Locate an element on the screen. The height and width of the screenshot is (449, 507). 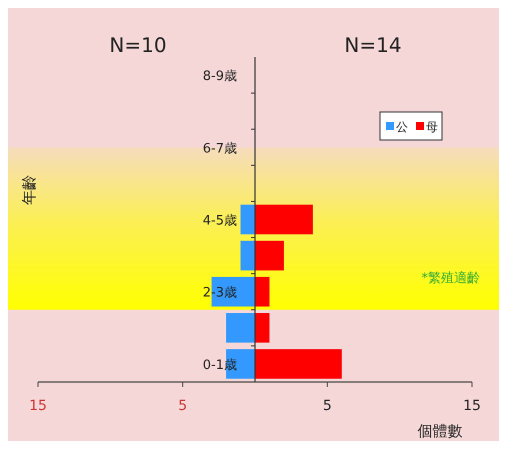
y-tick-label: 4-5歳 is located at coordinates (219, 221).